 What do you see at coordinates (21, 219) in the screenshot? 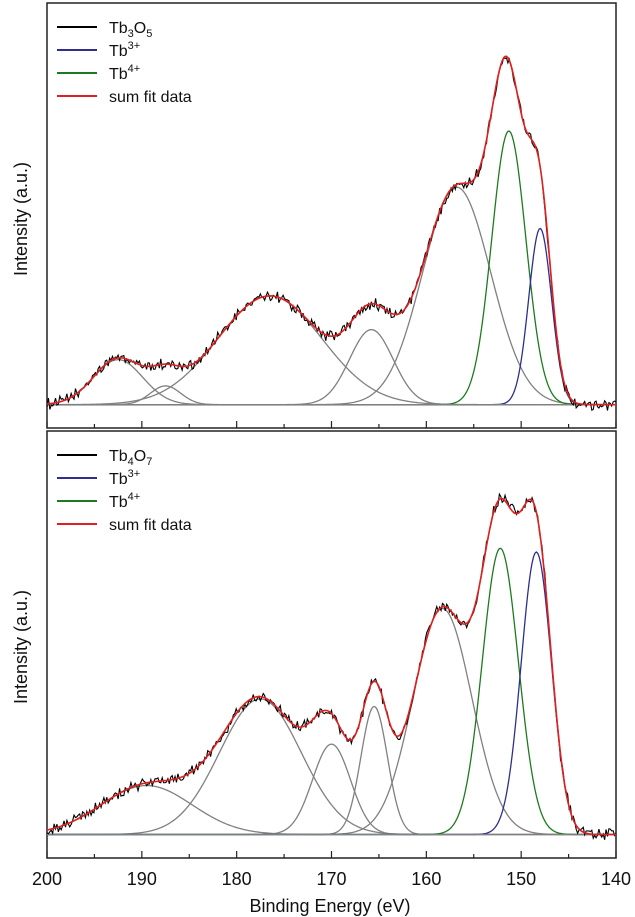
I see `y-axis-title-top: Intensity (a.u.)` at bounding box center [21, 219].